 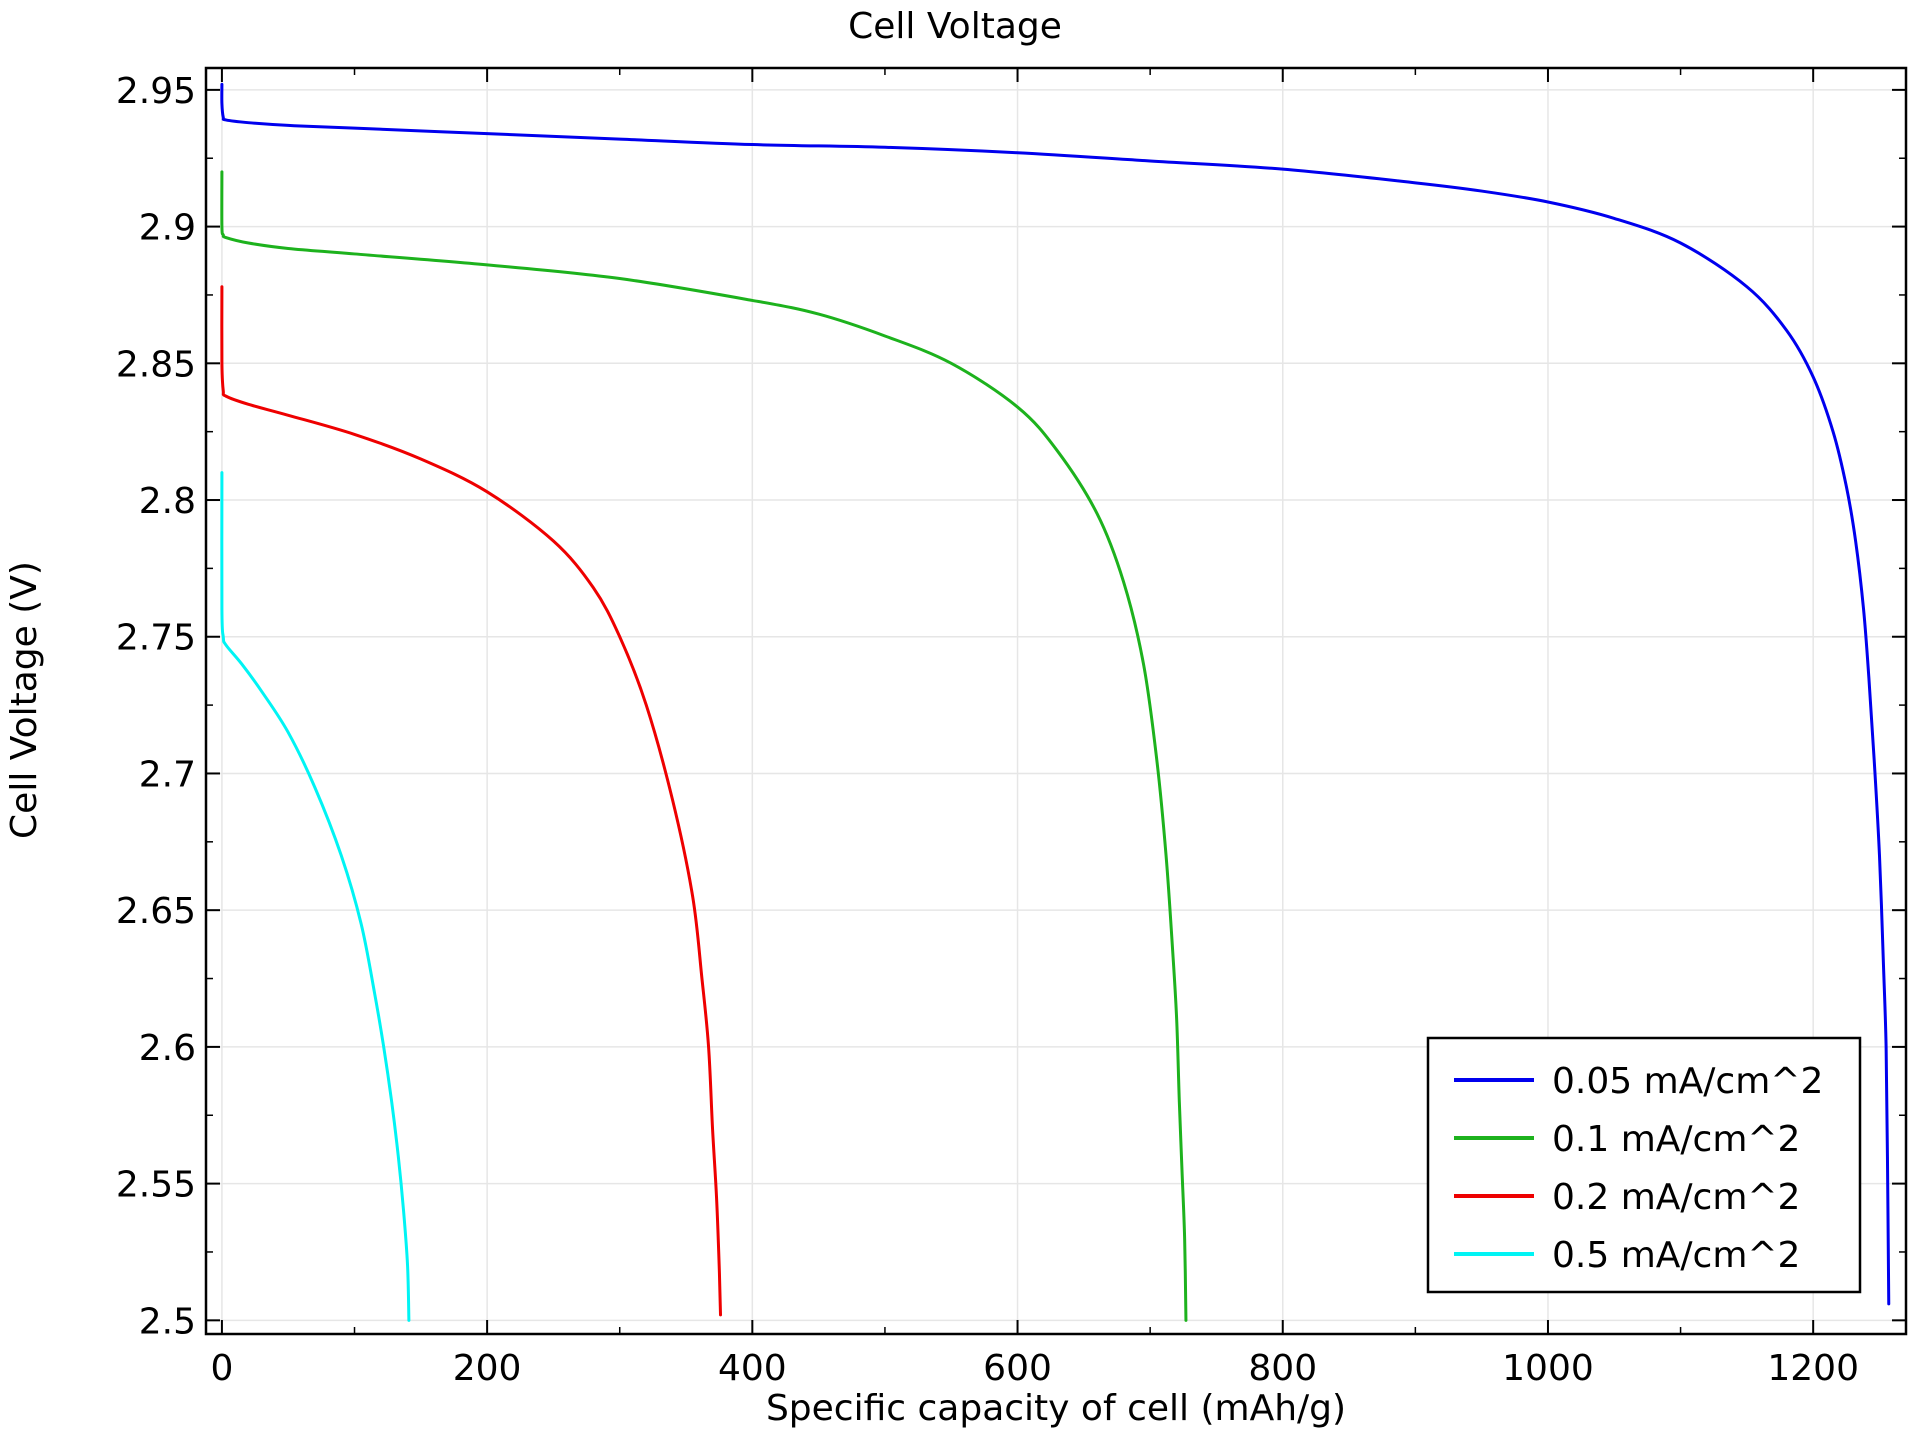 What do you see at coordinates (156, 1185) in the screenshot?
I see `y-tick-label: 2.55` at bounding box center [156, 1185].